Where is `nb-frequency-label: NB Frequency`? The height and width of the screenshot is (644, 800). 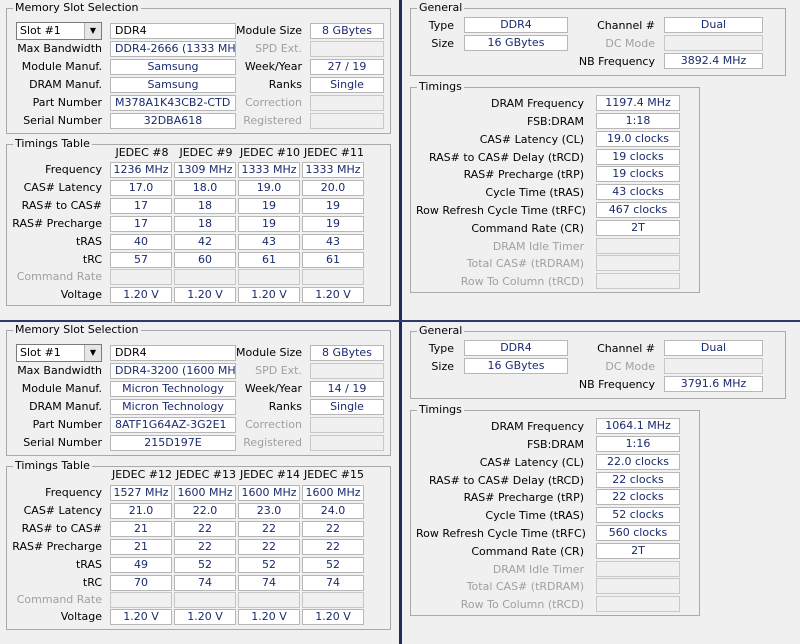 nb-frequency-label: NB Frequency is located at coordinates (616, 61).